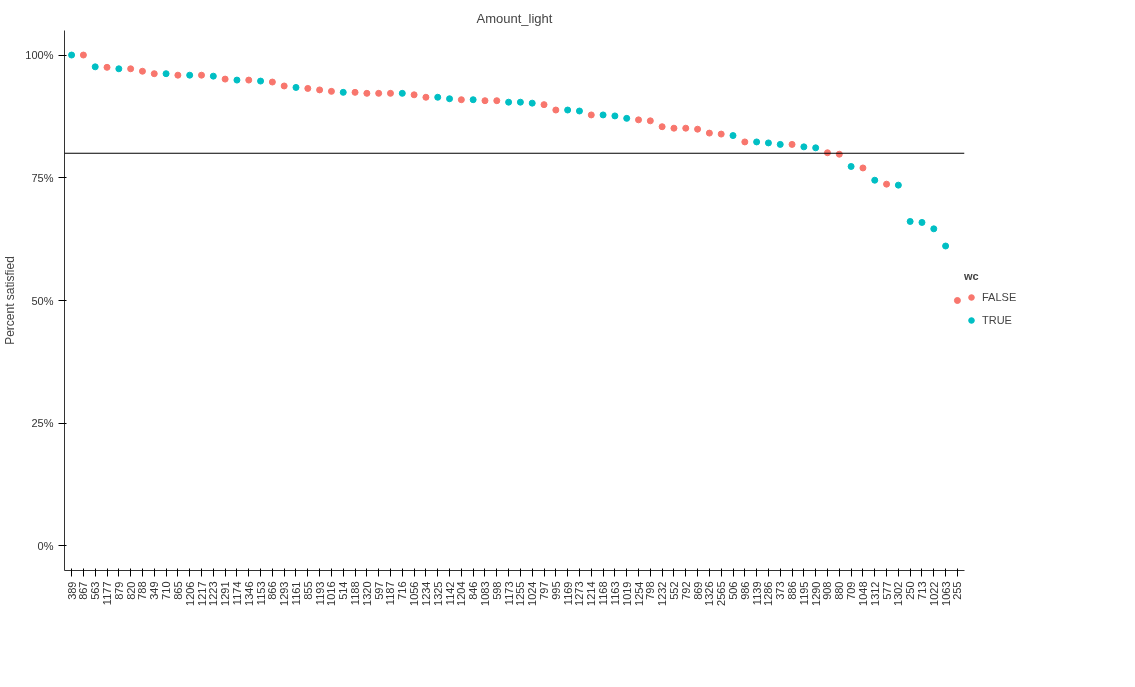 Image resolution: width=1135 pixels, height=687 pixels. Describe the element at coordinates (260, 593) in the screenshot. I see `x-tick-label: 1153` at that location.